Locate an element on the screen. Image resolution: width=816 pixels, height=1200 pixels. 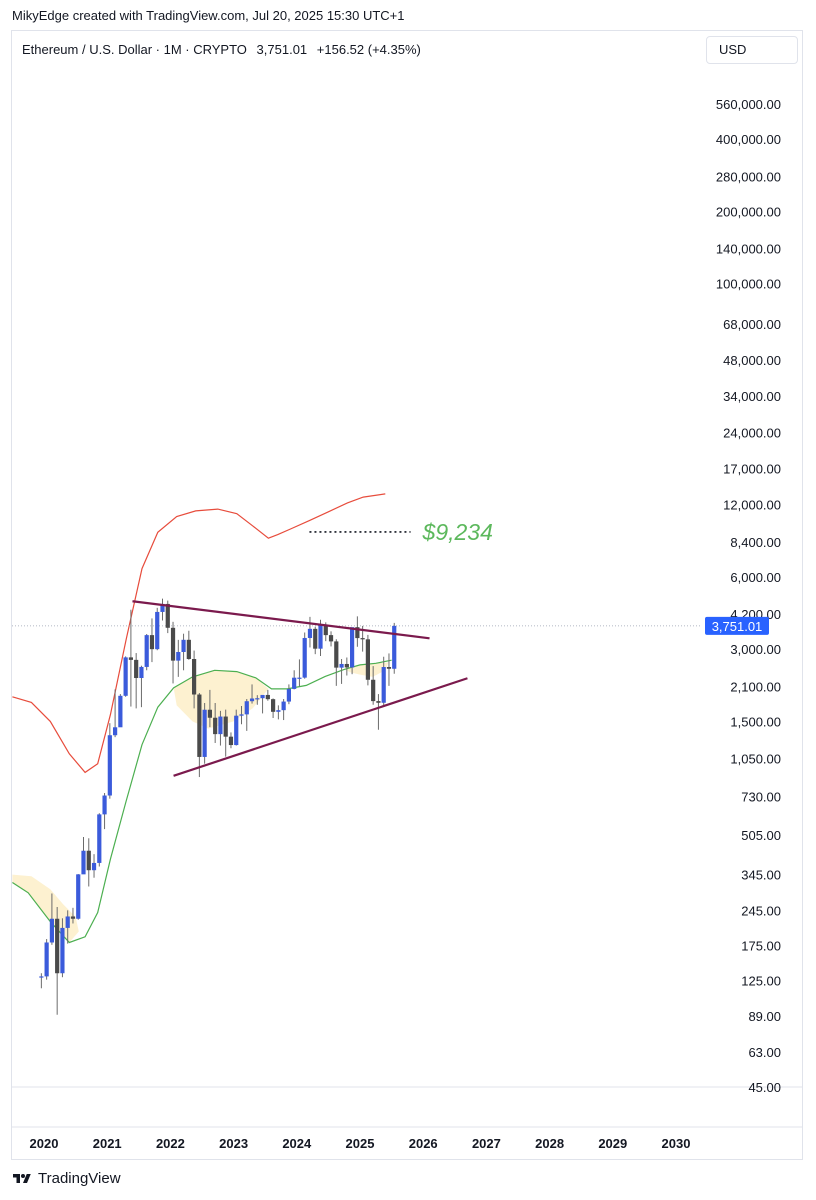
y-tick-label: 63.00 is located at coordinates (764, 1052).